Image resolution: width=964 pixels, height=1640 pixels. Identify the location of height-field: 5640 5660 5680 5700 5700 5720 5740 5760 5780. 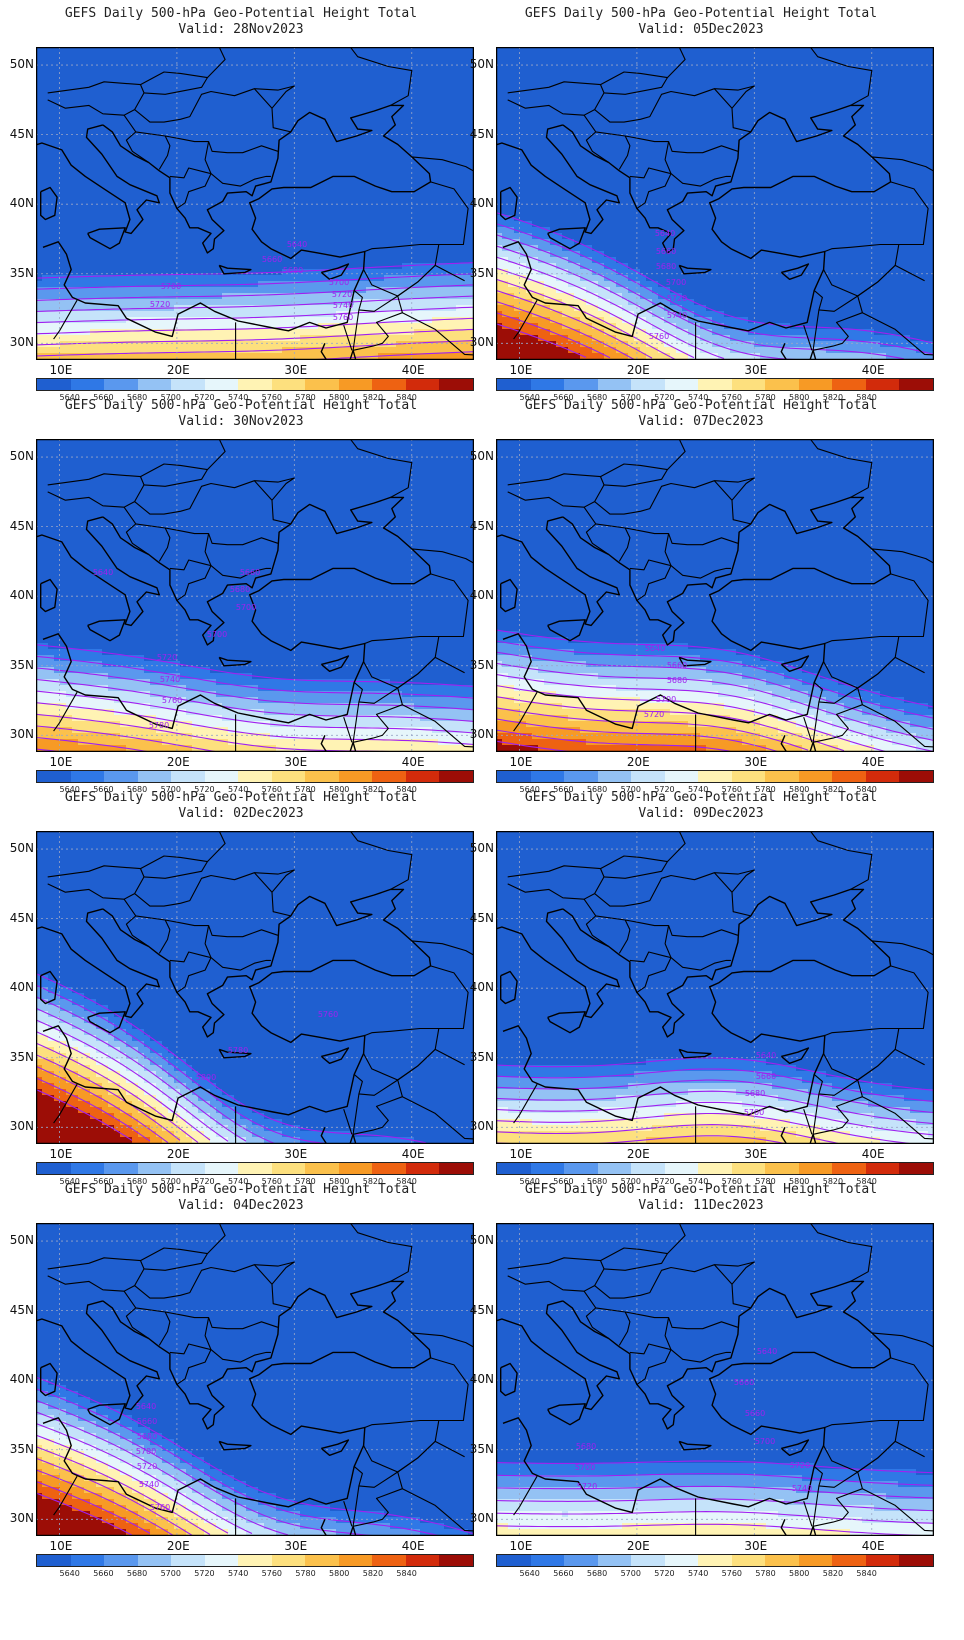
(255, 595).